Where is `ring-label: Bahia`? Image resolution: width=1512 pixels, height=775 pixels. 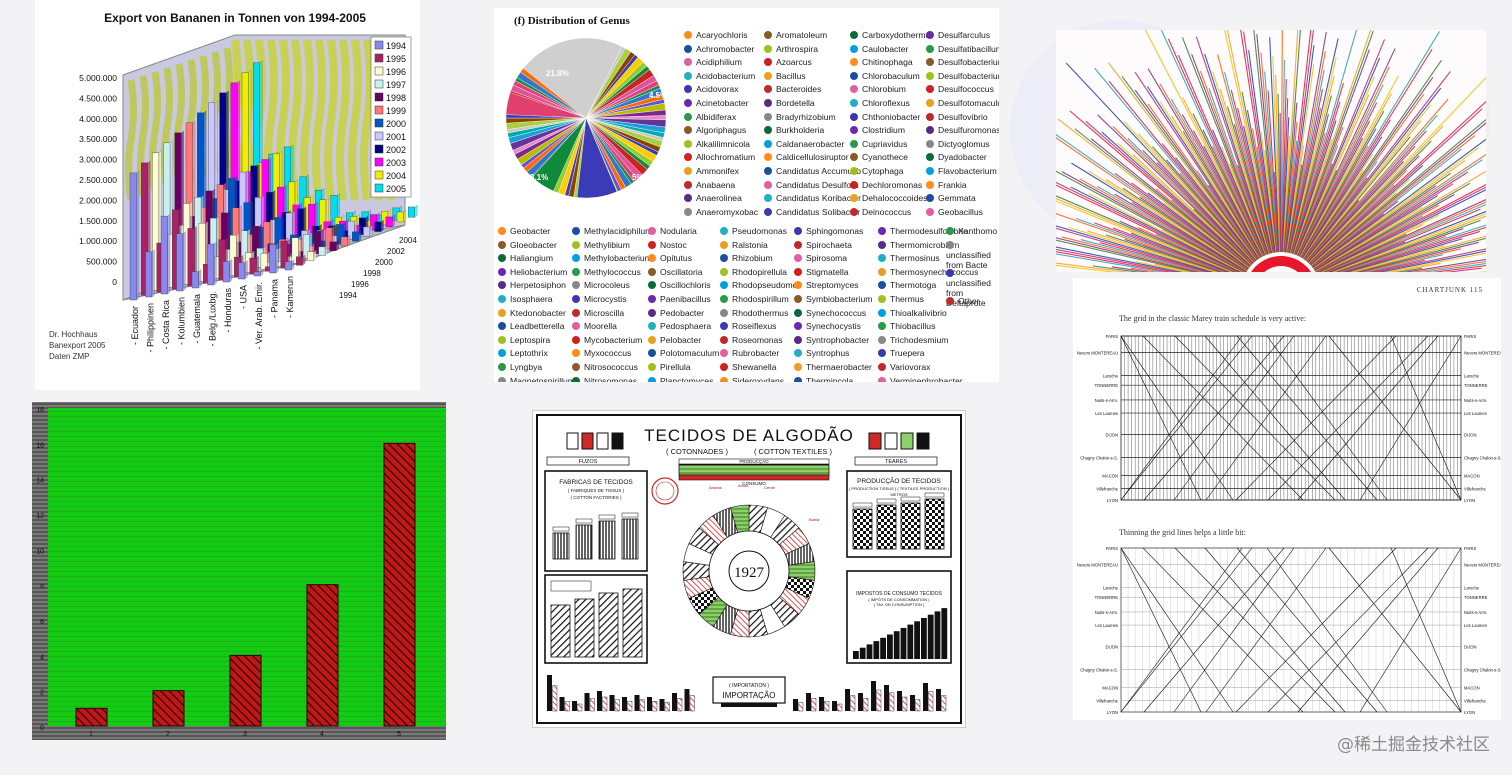 ring-label: Bahia is located at coordinates (814, 519).